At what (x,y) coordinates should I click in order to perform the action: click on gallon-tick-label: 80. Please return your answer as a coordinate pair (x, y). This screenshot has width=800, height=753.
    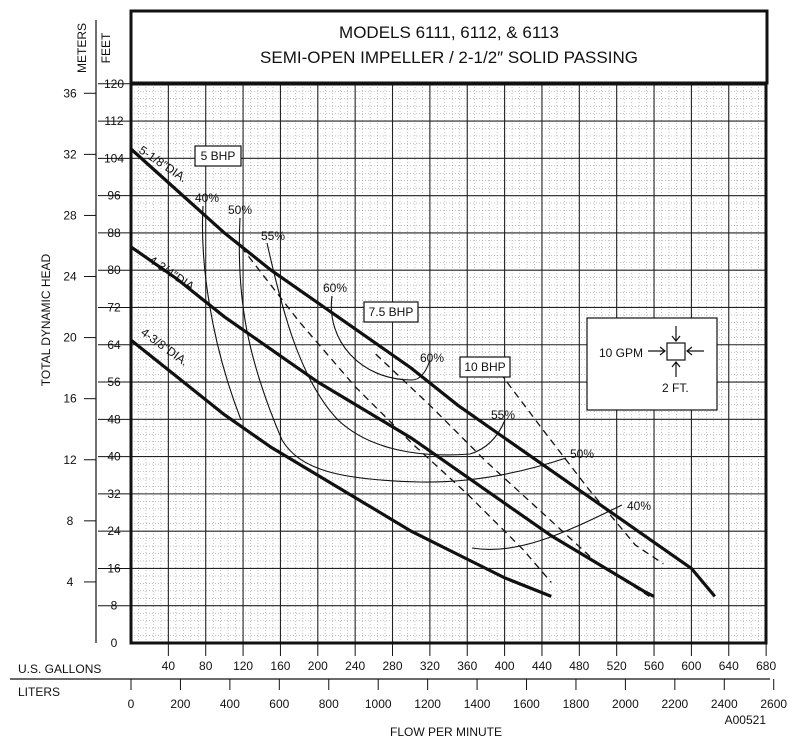
    Looking at the image, I should click on (206, 666).